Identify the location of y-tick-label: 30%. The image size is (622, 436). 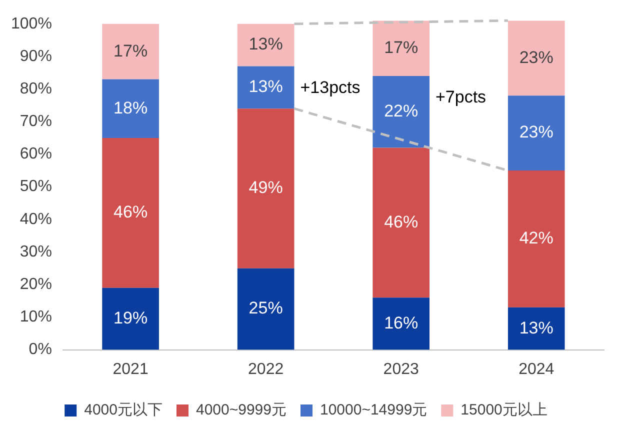
(36, 251).